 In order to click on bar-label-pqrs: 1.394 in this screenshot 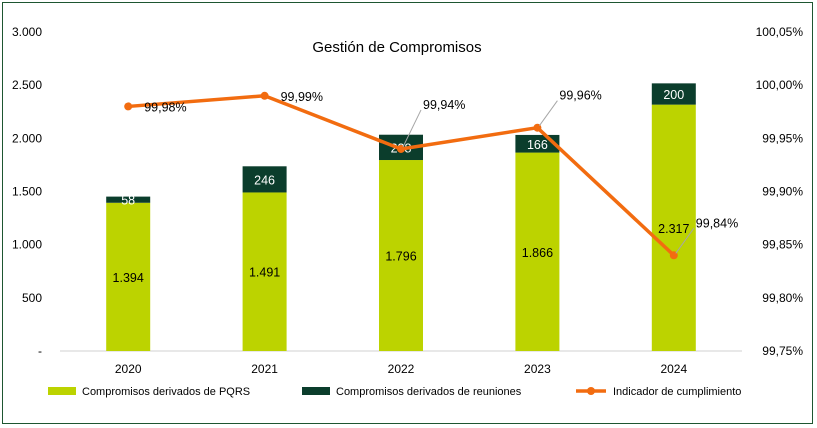, I will do `click(128, 278)`.